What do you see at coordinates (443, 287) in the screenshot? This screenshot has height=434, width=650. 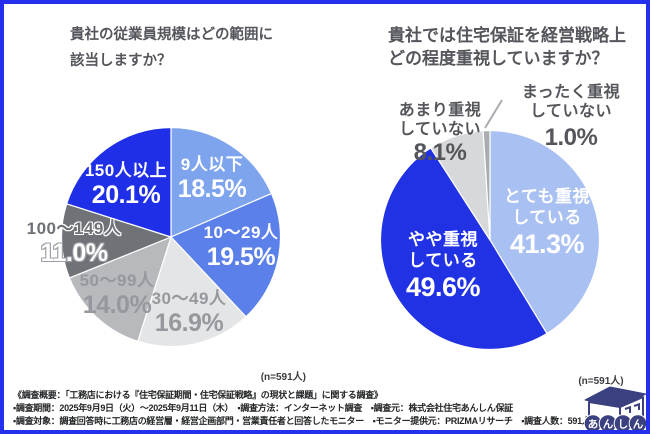 I see `slice-value-text: 49.6%` at bounding box center [443, 287].